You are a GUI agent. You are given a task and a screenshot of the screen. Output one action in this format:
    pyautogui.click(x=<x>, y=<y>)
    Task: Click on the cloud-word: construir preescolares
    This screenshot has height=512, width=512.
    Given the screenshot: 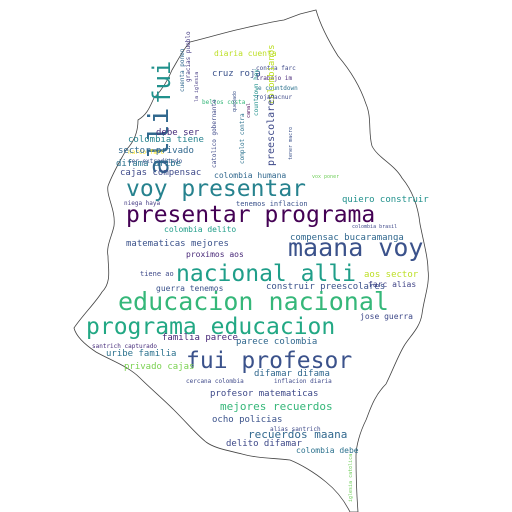 What is the action you would take?
    pyautogui.click(x=325, y=287)
    